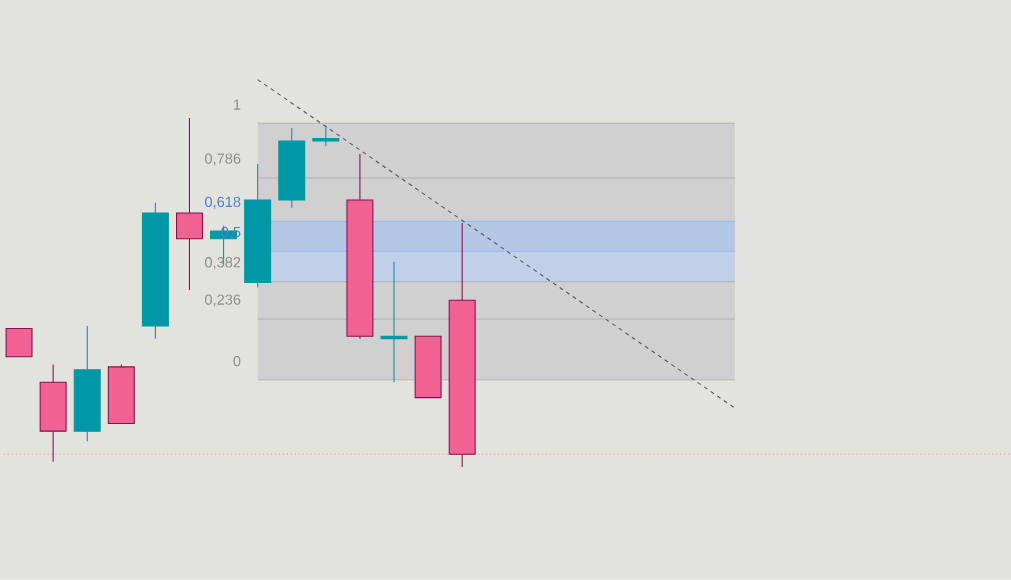 The height and width of the screenshot is (580, 1011). I want to click on annotation: 0,382, so click(223, 263).